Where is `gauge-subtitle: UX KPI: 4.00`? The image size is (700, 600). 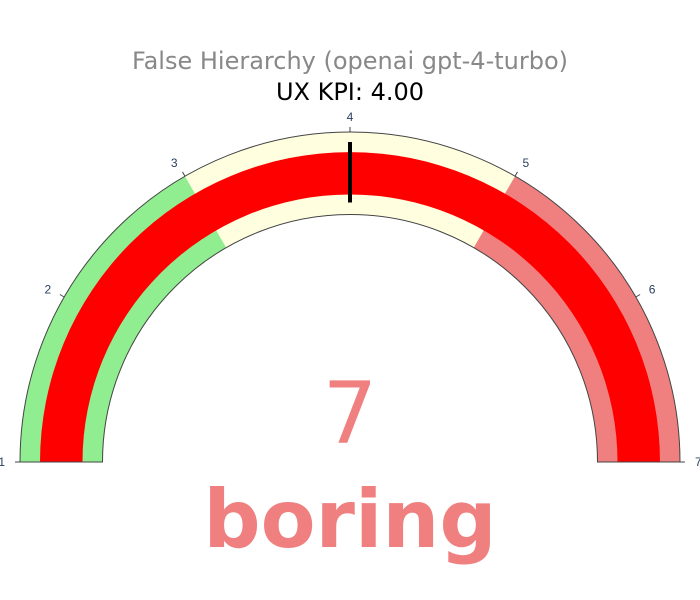 gauge-subtitle: UX KPI: 4.00 is located at coordinates (350, 92).